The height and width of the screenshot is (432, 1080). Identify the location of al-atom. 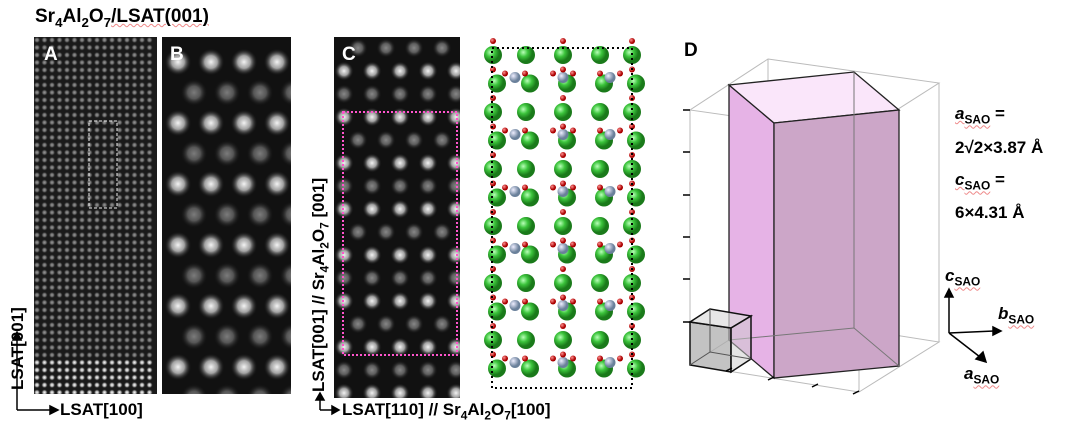
(610, 248).